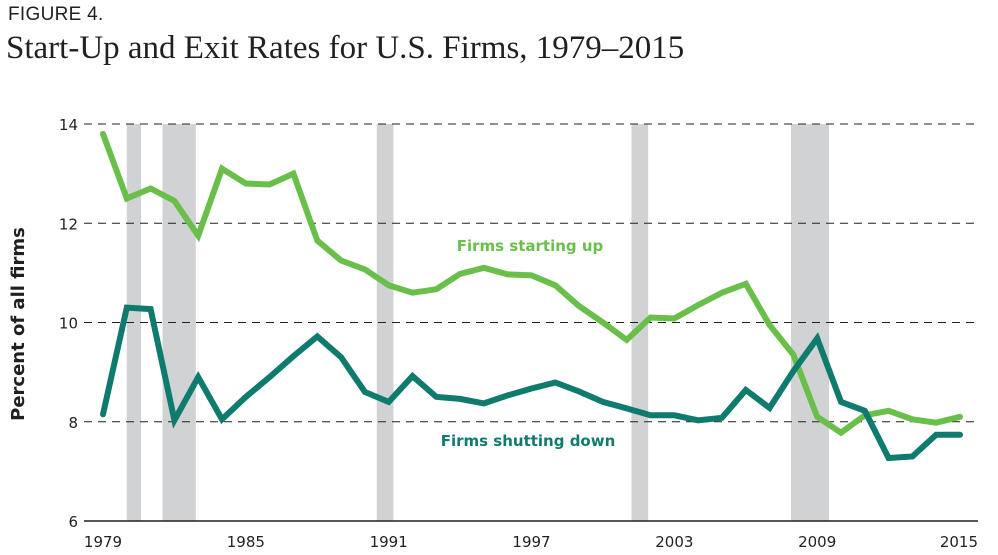  Describe the element at coordinates (73, 522) in the screenshot. I see `y-tick-label: 6` at that location.